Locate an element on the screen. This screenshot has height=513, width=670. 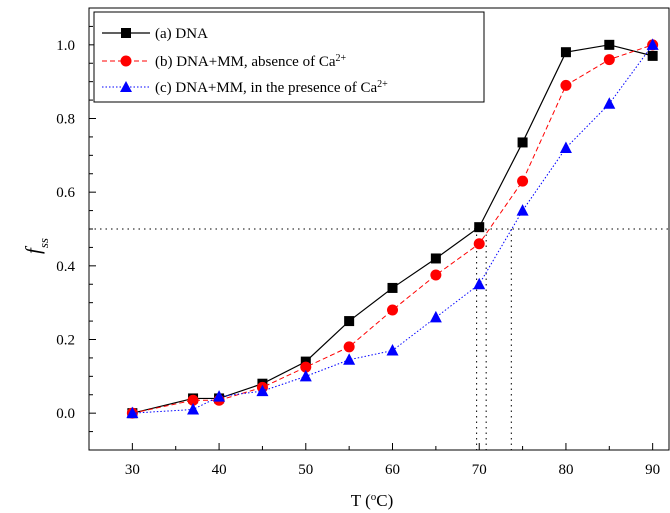
y-tick-label: 0.8 is located at coordinates (65, 120).